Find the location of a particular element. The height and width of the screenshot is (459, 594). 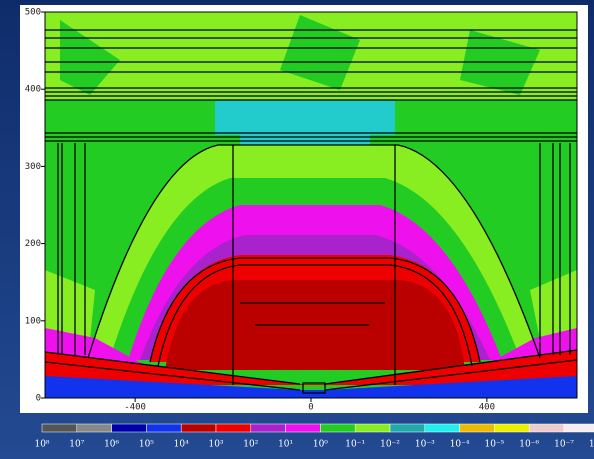

colorbar-label: 10⁵ is located at coordinates (146, 445).